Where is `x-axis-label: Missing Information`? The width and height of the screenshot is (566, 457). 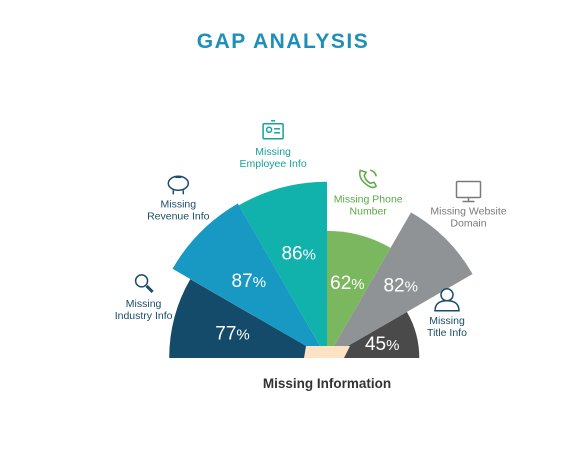
x-axis-label: Missing Information is located at coordinates (327, 383).